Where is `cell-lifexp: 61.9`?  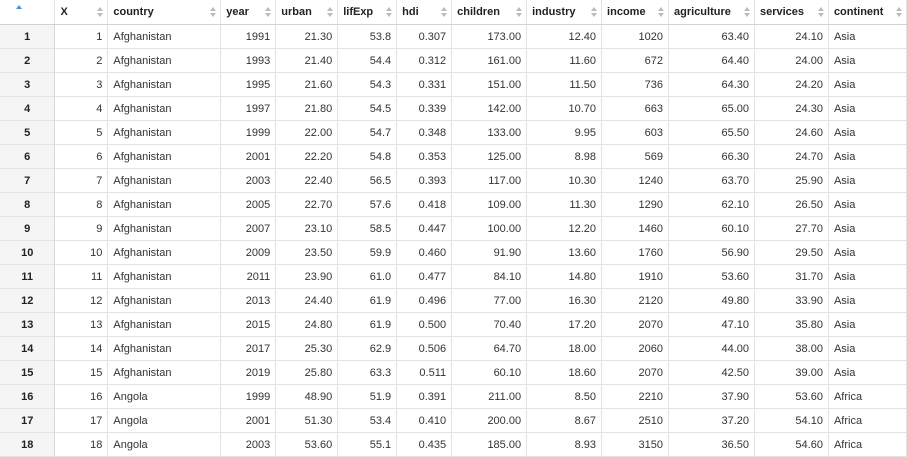
cell-lifexp: 61.9 is located at coordinates (367, 324).